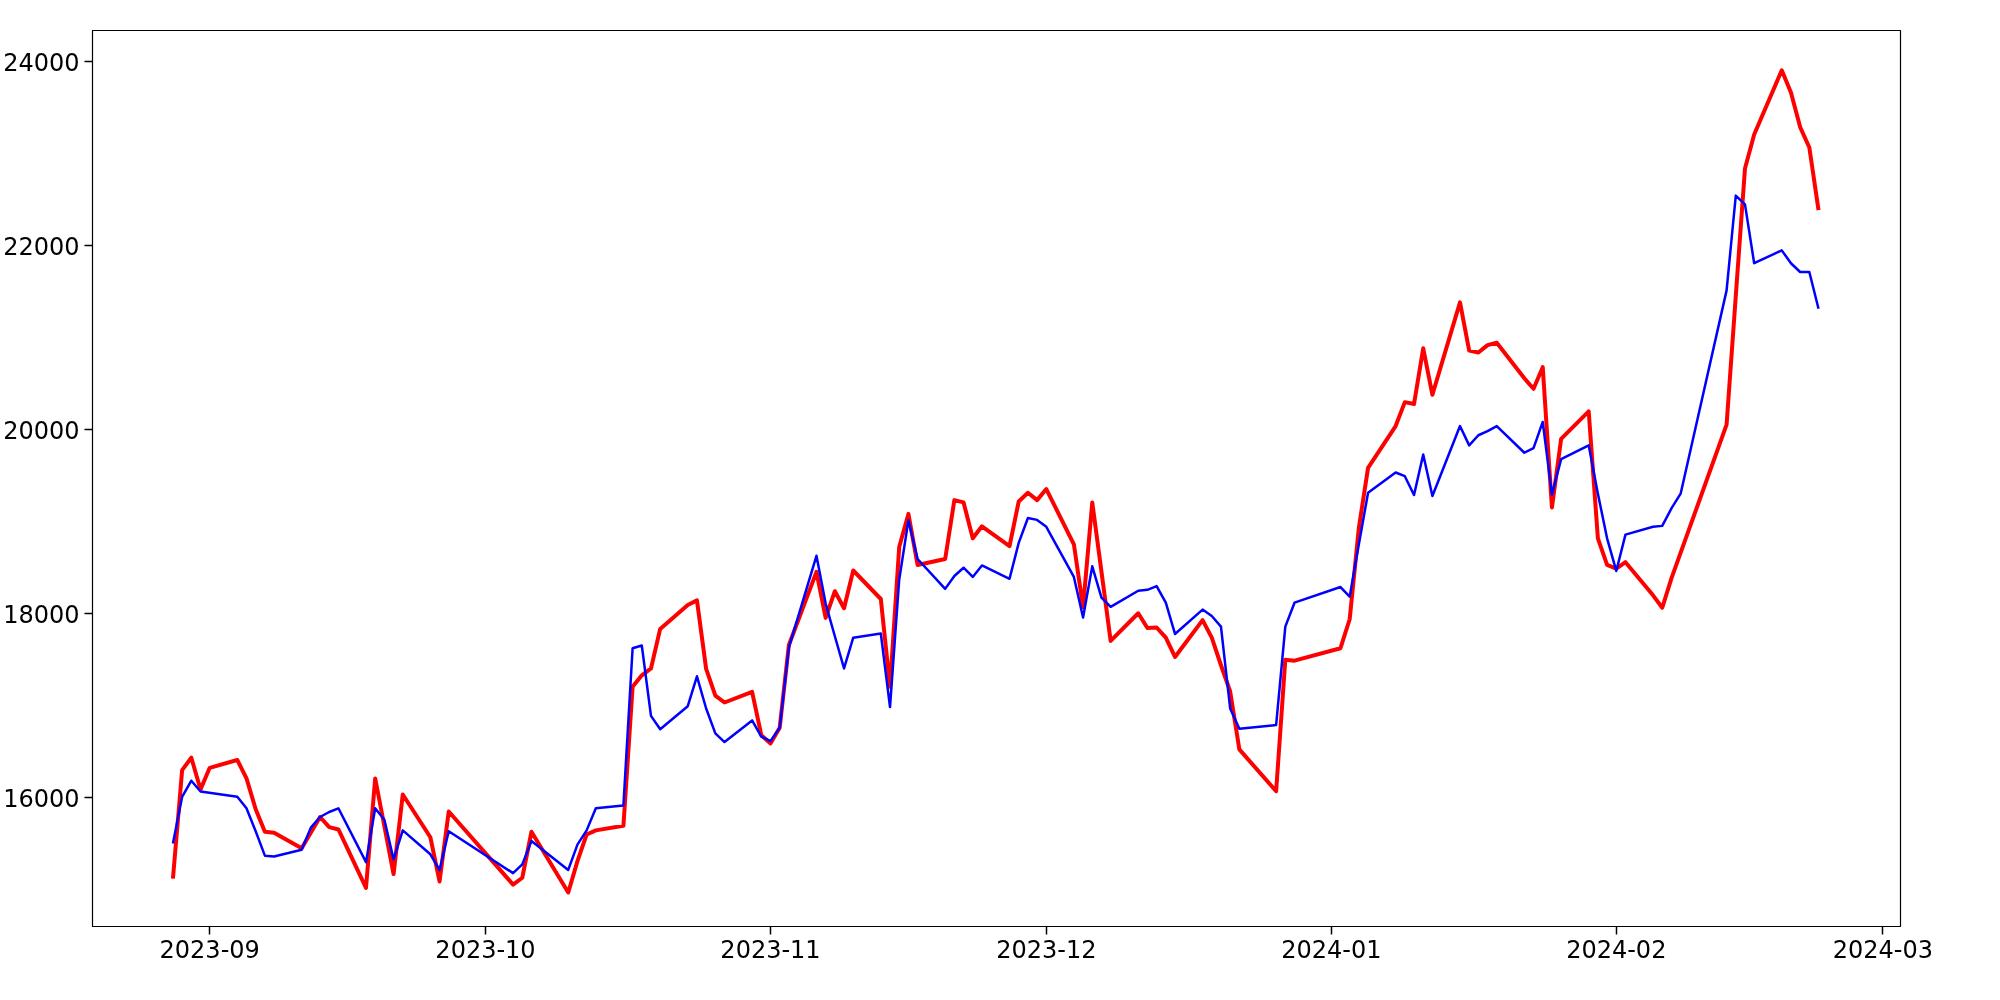 The width and height of the screenshot is (2000, 1000). What do you see at coordinates (1883, 949) in the screenshot?
I see `x-tick-label: 2024-03` at bounding box center [1883, 949].